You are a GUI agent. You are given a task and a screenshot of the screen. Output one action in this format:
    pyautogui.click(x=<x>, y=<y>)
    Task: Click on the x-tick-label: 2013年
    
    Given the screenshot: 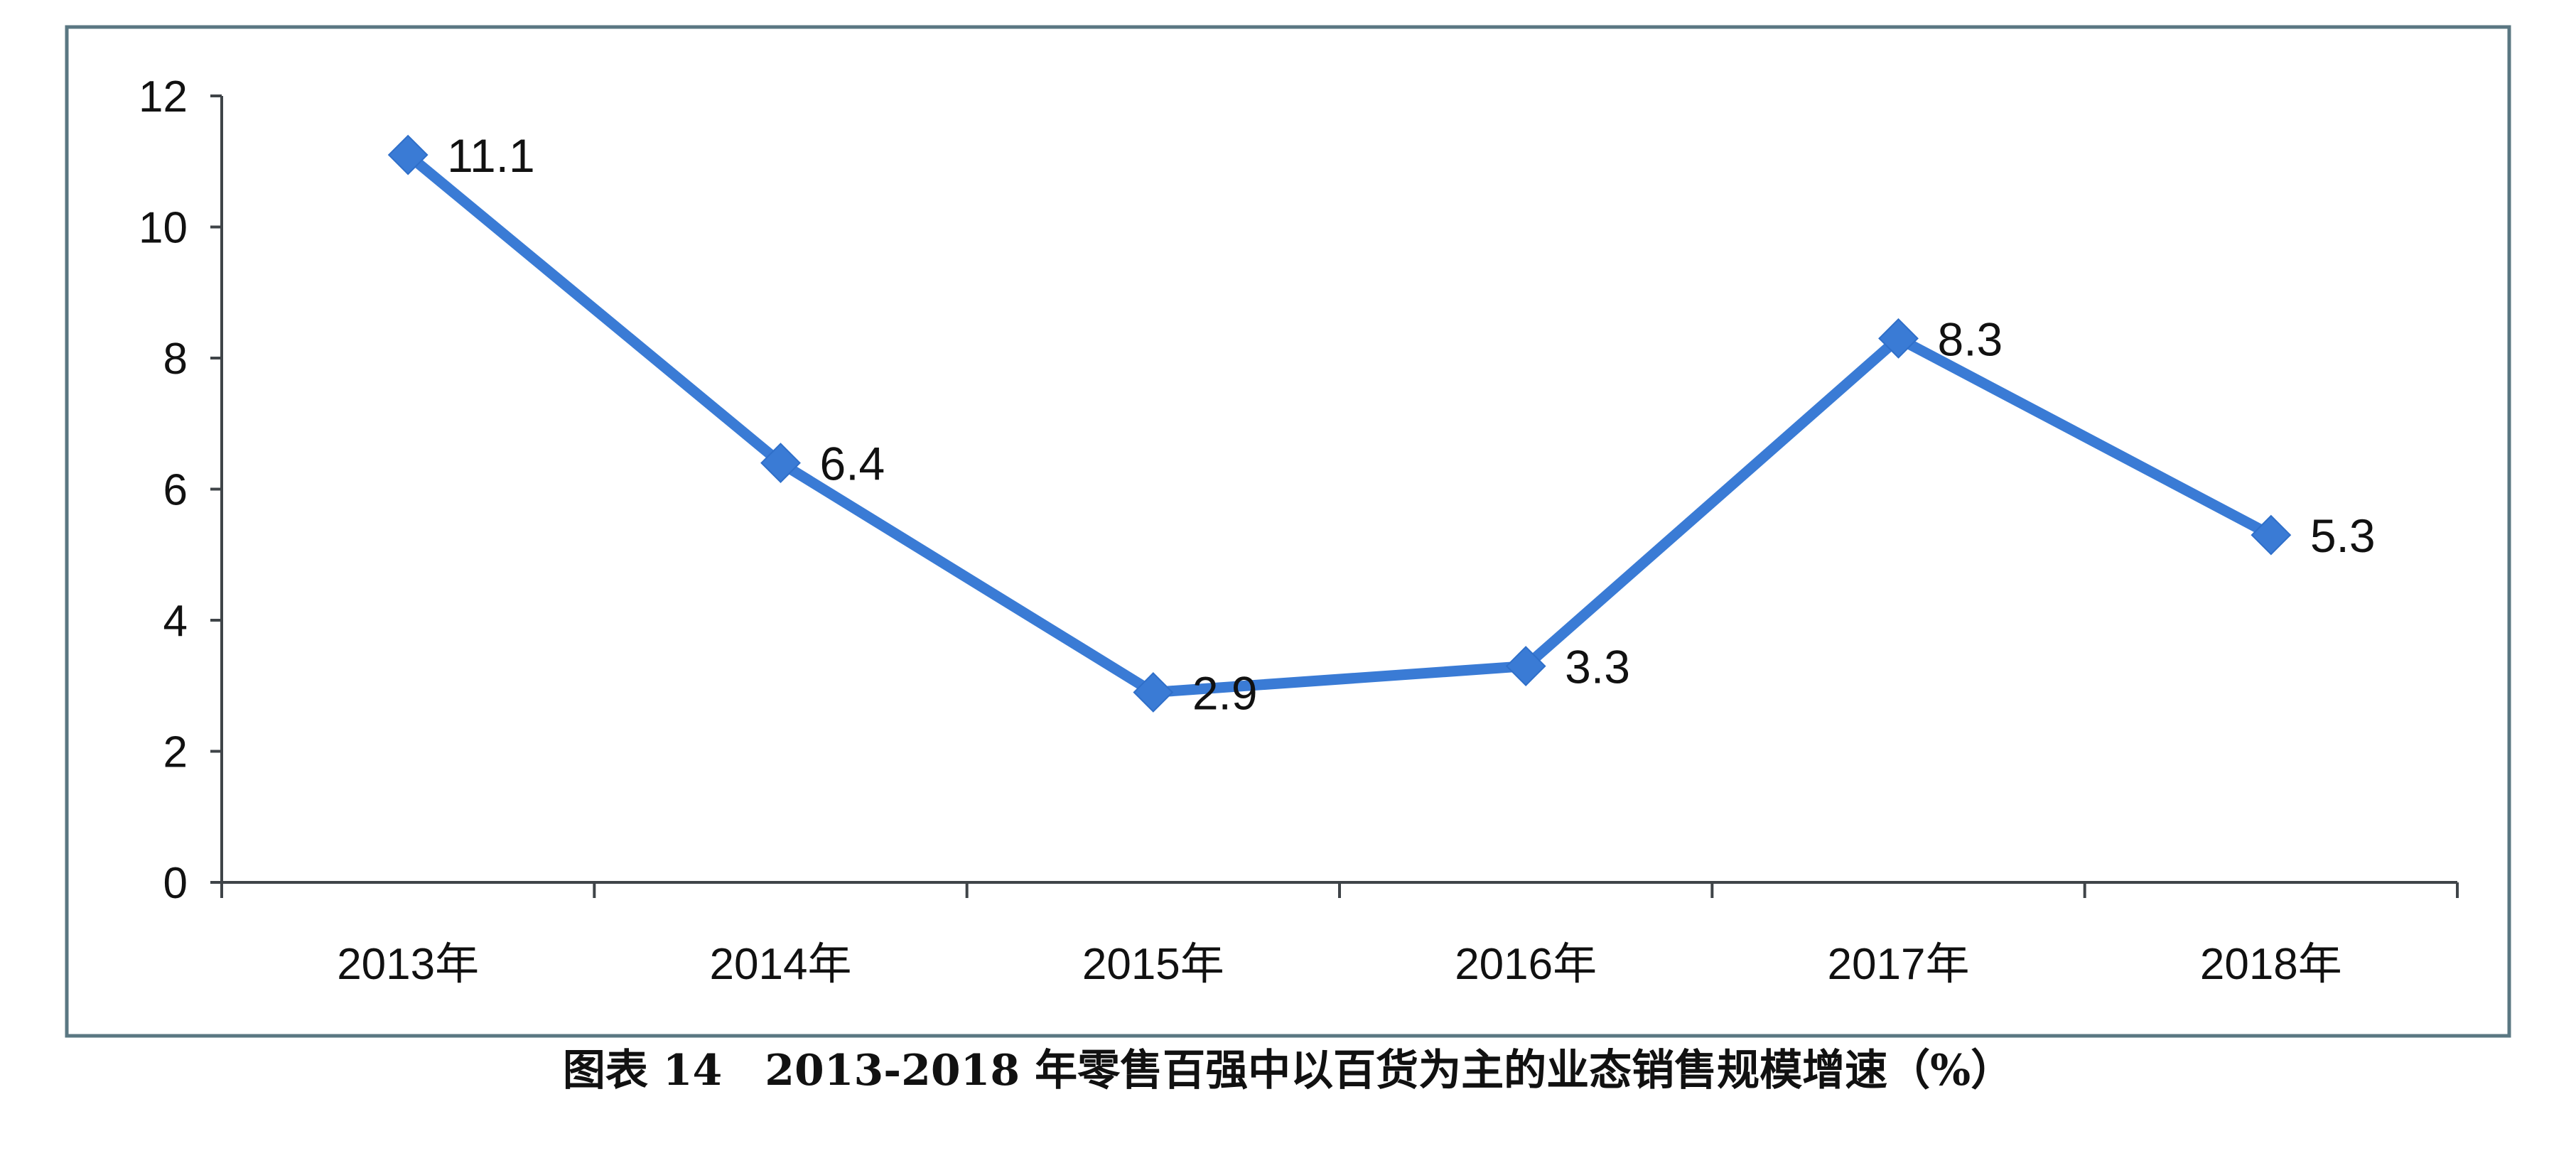 What is the action you would take?
    pyautogui.click(x=408, y=964)
    